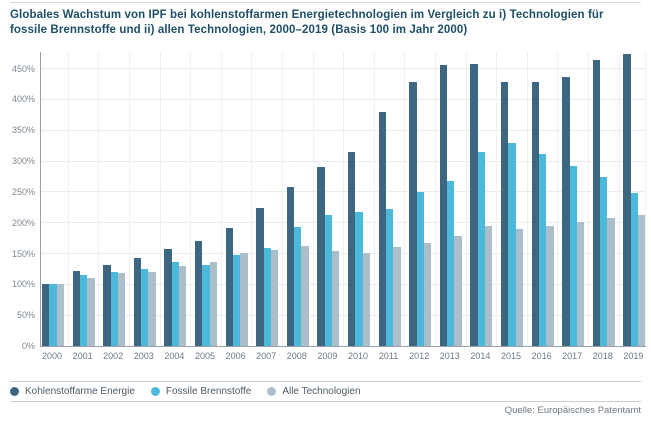 The image size is (651, 421). What do you see at coordinates (23, 284) in the screenshot?
I see `y-tick-label: 100%` at bounding box center [23, 284].